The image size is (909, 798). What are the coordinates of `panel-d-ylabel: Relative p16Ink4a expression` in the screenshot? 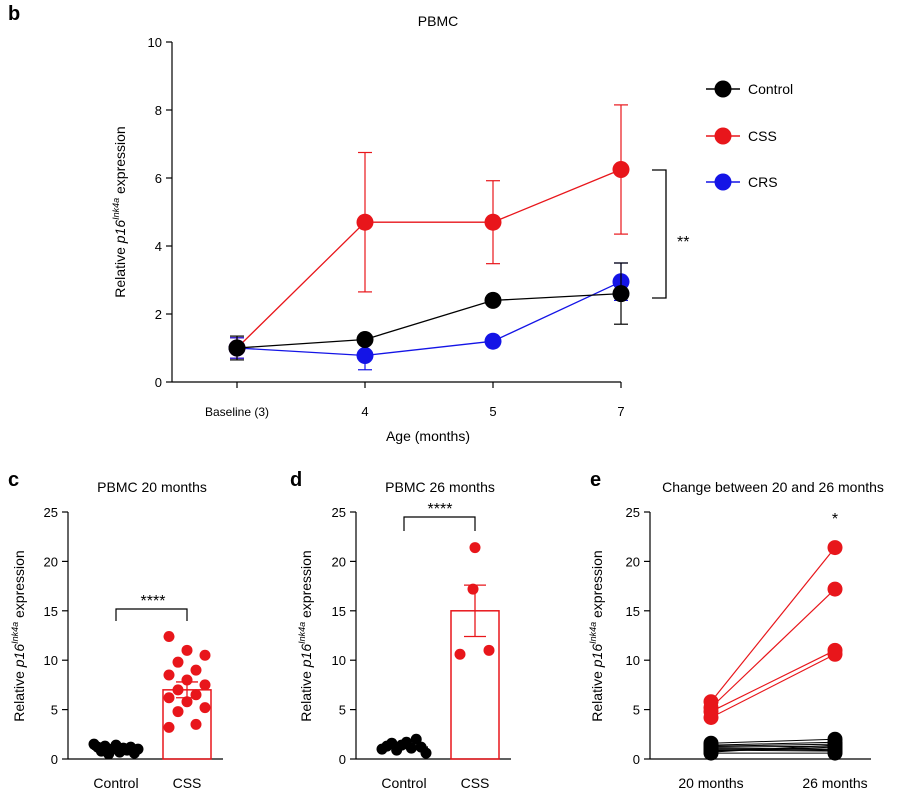 It's located at (305, 635).